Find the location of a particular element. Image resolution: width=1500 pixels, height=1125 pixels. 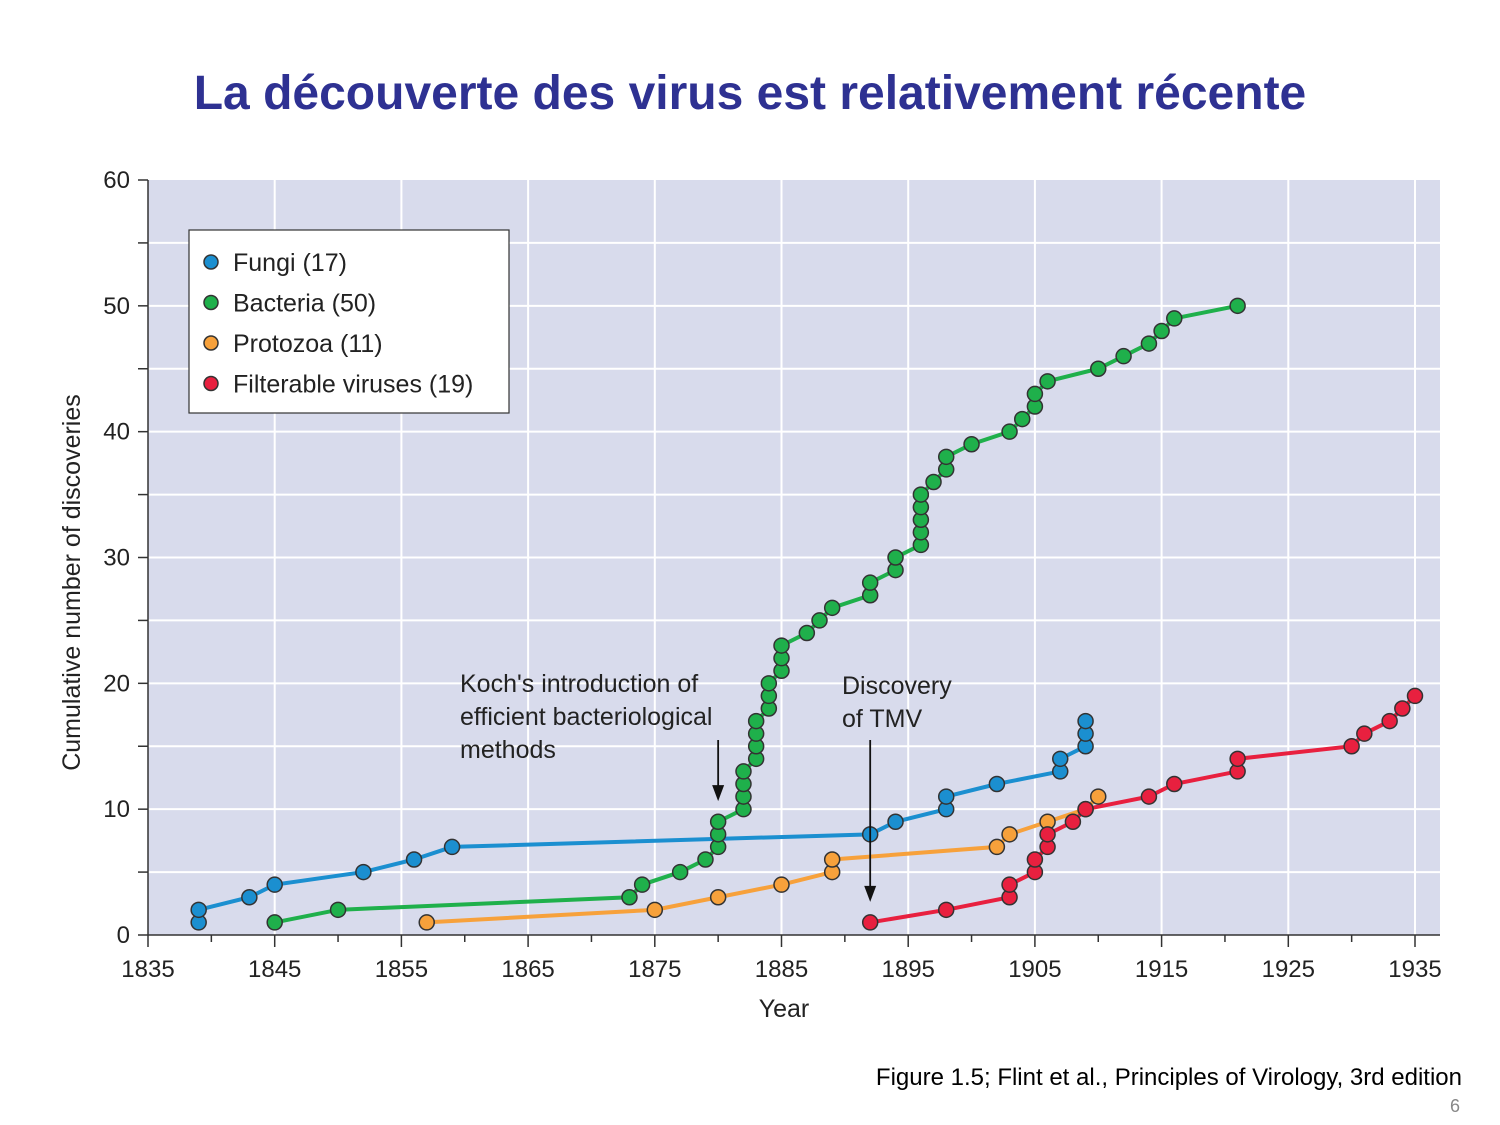

annotation-text: of TMV is located at coordinates (882, 719).